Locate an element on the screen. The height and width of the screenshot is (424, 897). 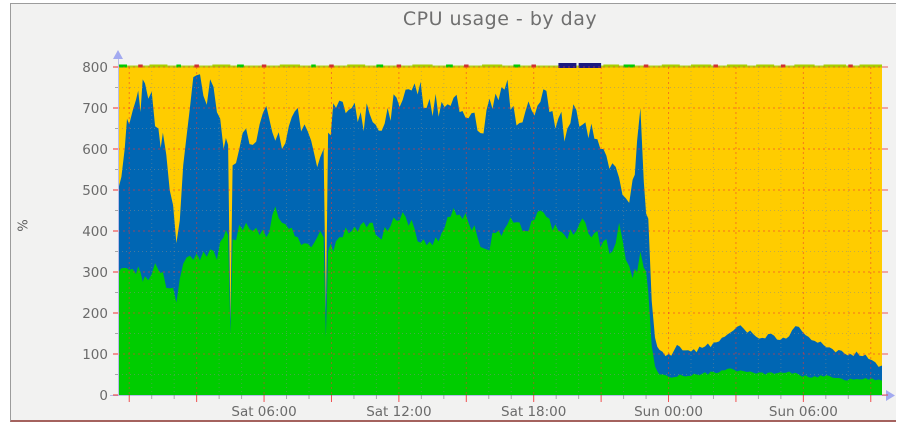
x-axis-arrow-icon is located at coordinates (890, 395).